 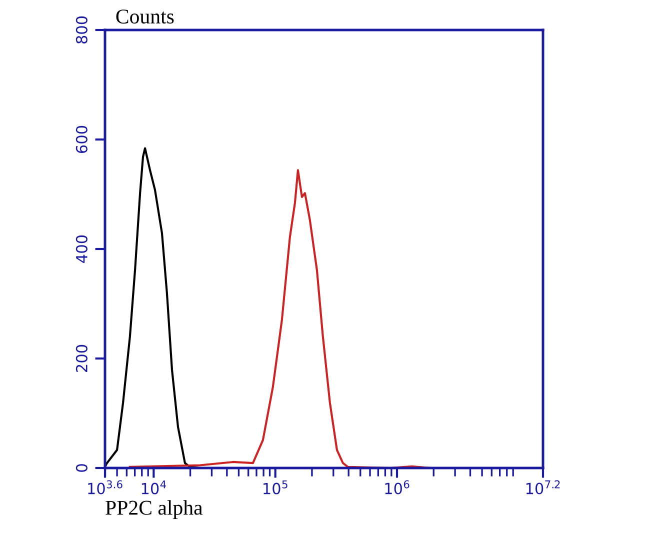 What do you see at coordinates (82, 468) in the screenshot?
I see `y-tick-label: 0` at bounding box center [82, 468].